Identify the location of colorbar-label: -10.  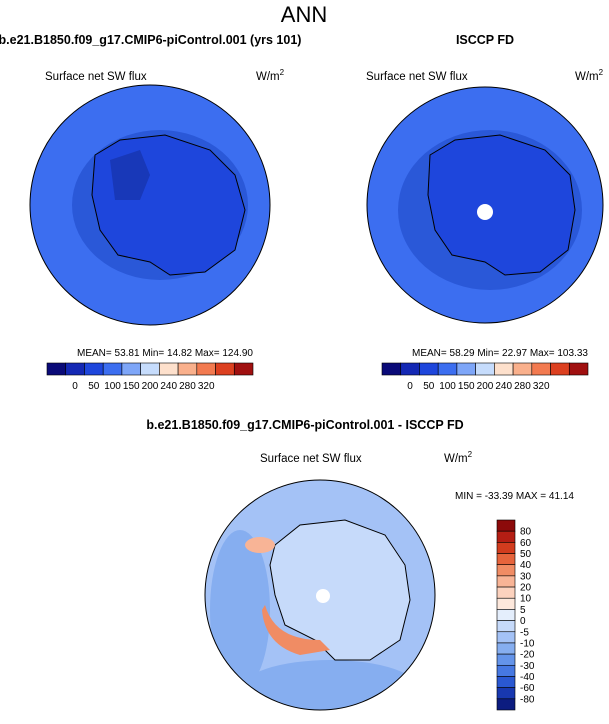
(527, 643).